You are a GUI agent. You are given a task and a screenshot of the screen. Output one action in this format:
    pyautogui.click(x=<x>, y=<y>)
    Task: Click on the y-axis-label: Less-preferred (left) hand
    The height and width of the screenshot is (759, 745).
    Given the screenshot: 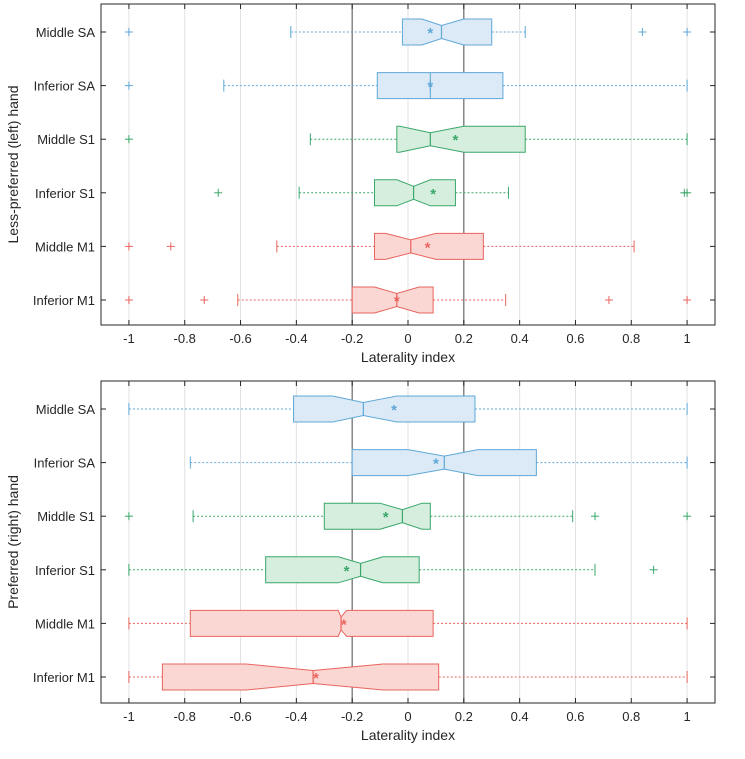 What is the action you would take?
    pyautogui.click(x=13, y=165)
    